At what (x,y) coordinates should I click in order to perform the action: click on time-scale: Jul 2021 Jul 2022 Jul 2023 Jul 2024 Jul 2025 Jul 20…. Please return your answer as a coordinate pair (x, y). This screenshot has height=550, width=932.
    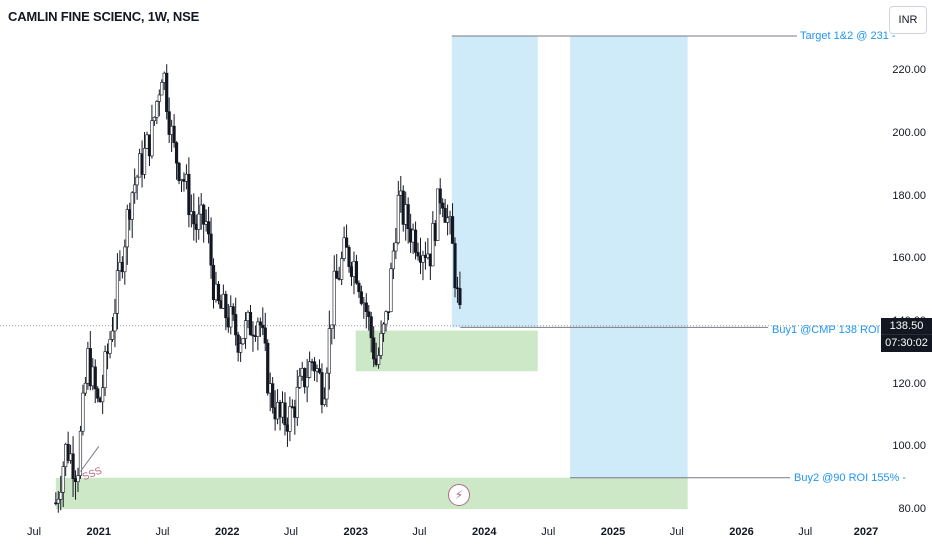
    Looking at the image, I should click on (440, 535).